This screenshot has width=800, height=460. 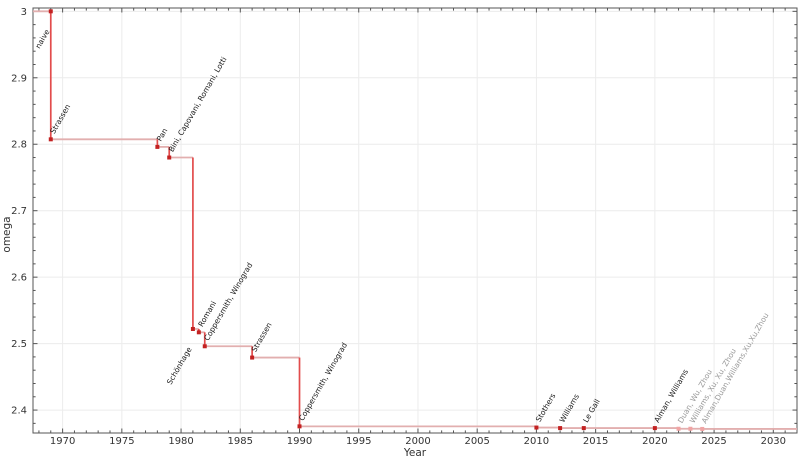 What do you see at coordinates (476, 441) in the screenshot?
I see `x-tick-label: 2005` at bounding box center [476, 441].